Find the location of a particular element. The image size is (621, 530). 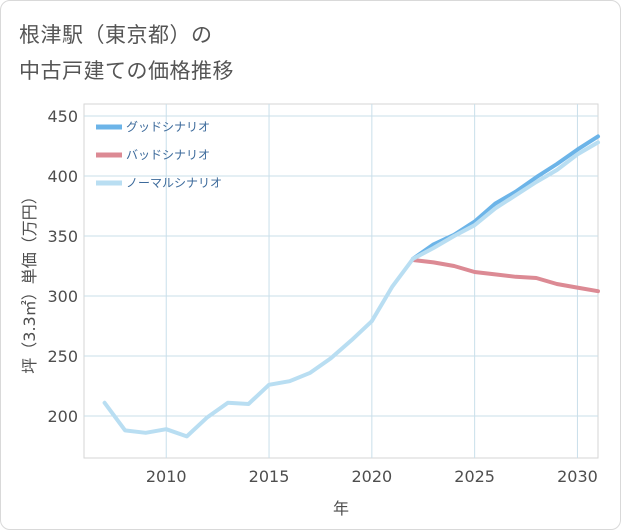

x-axis-title: 年 is located at coordinates (341, 508).